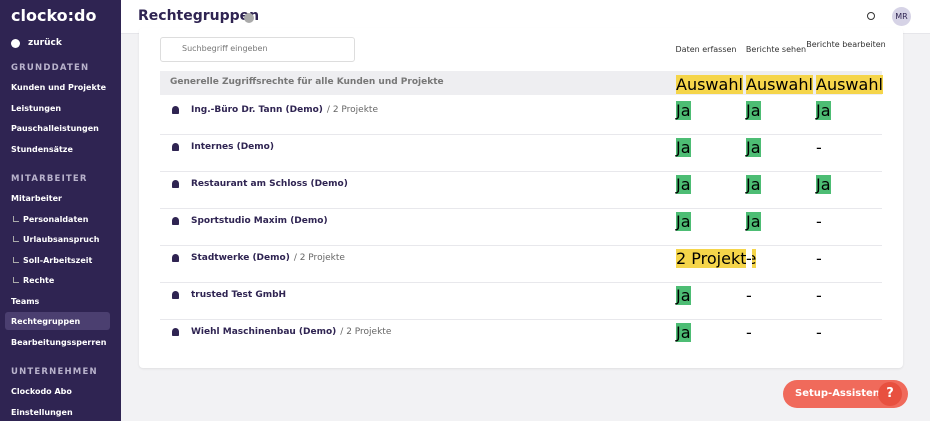 The height and width of the screenshot is (421, 930). I want to click on nav-item: Leistungen, so click(36, 108).